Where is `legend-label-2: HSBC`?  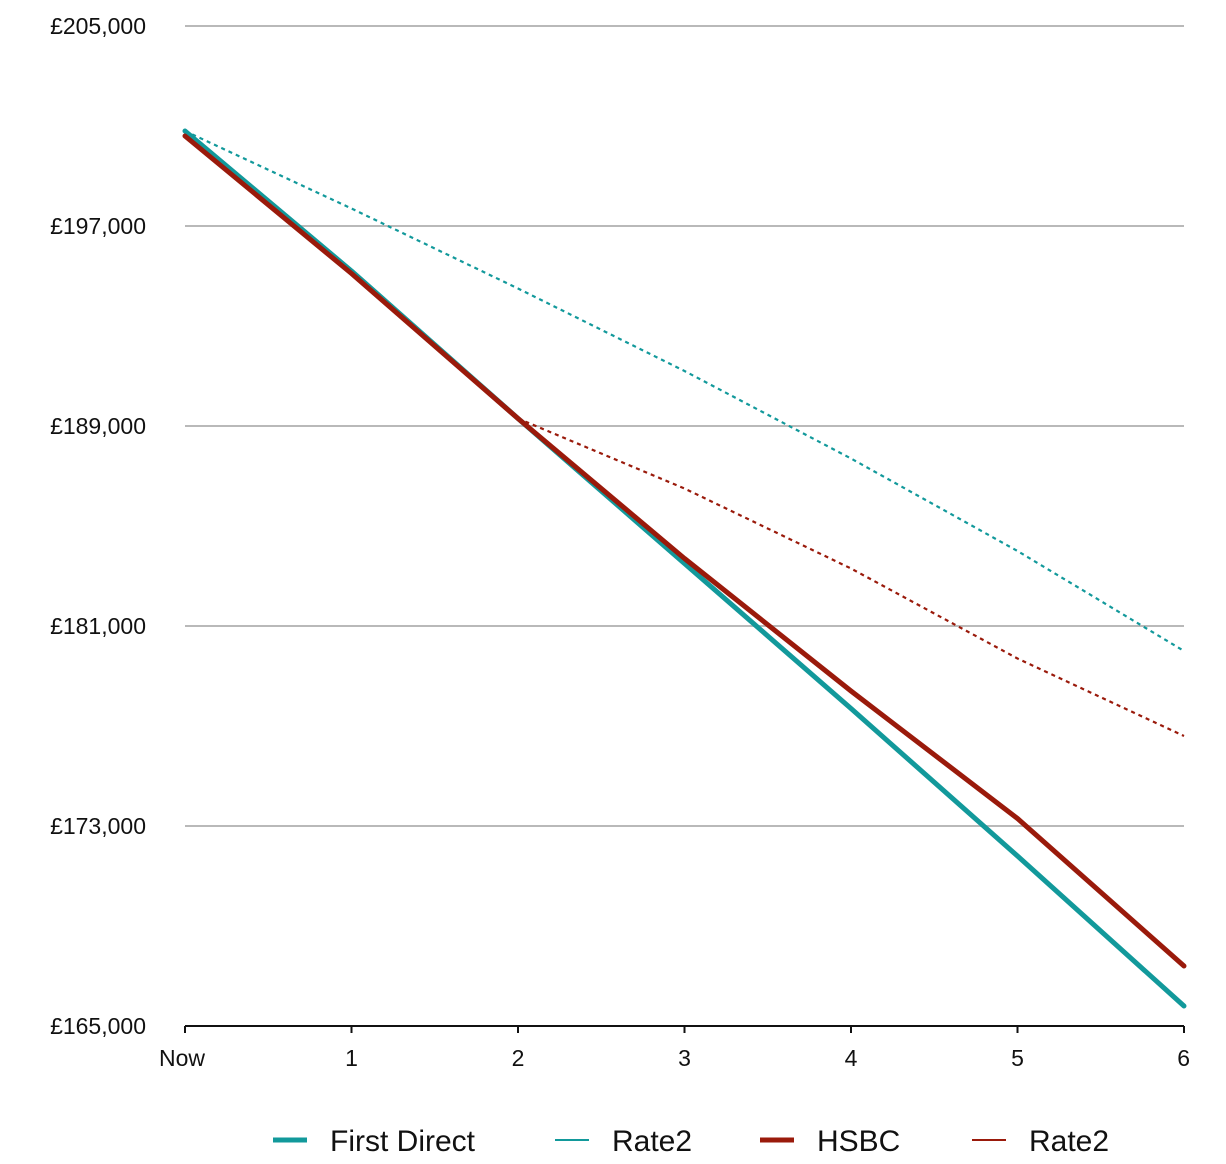 legend-label-2: HSBC is located at coordinates (858, 1141).